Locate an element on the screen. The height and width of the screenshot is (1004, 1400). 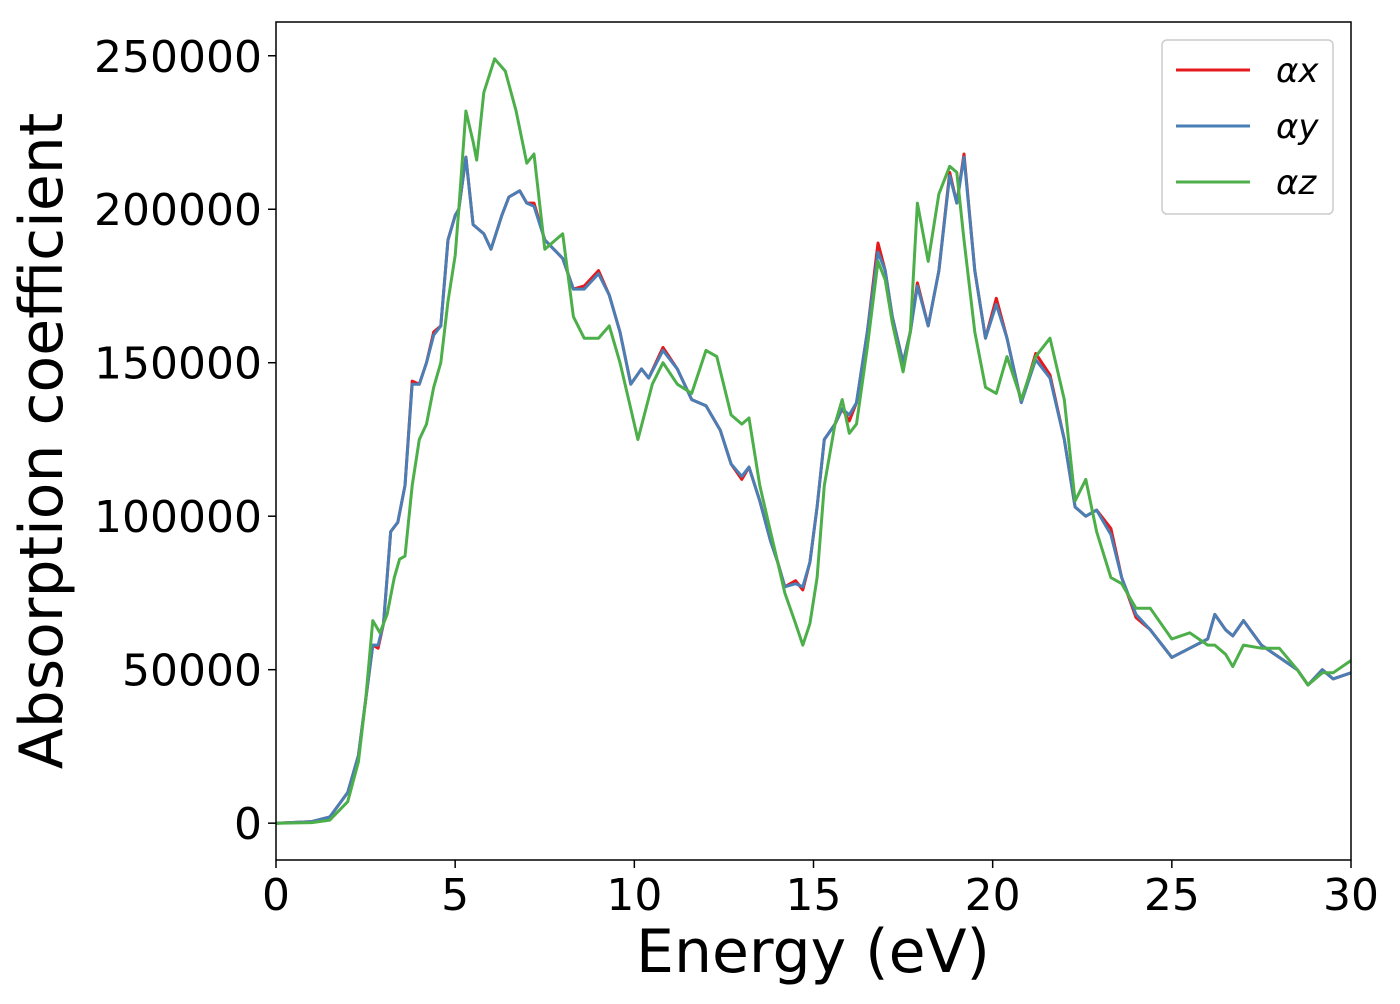
x-tick-label: 5 is located at coordinates (455, 895).